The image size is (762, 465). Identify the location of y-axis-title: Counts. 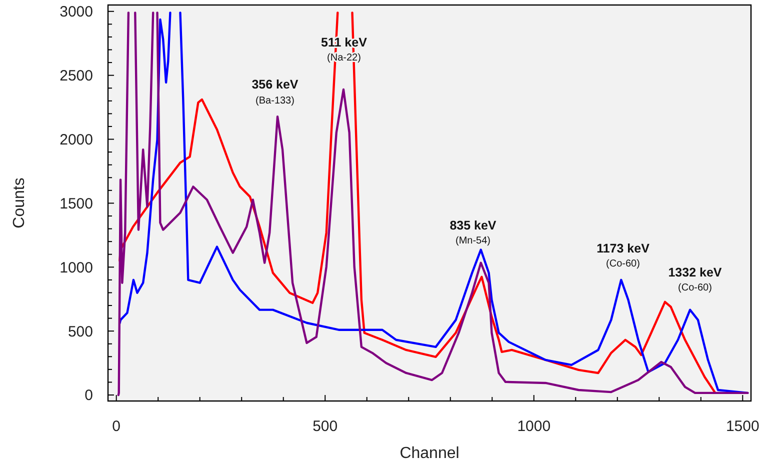
(19, 203).